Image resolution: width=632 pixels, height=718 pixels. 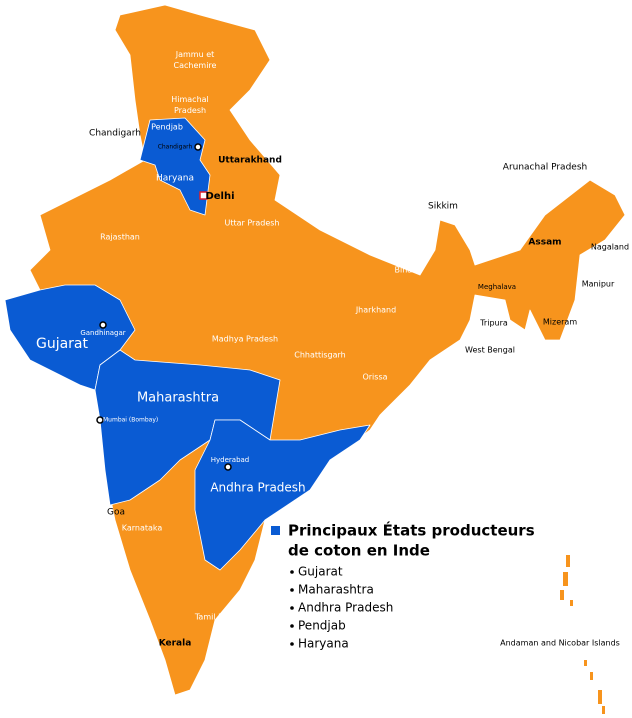 What do you see at coordinates (167, 127) in the screenshot?
I see `place-label: Pendjab` at bounding box center [167, 127].